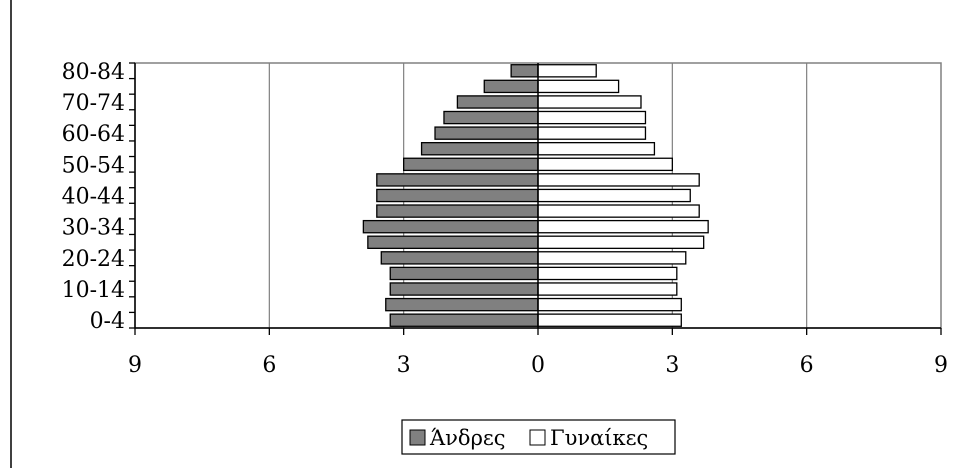  I want to click on y-tick-label: 20-24, so click(93, 259).